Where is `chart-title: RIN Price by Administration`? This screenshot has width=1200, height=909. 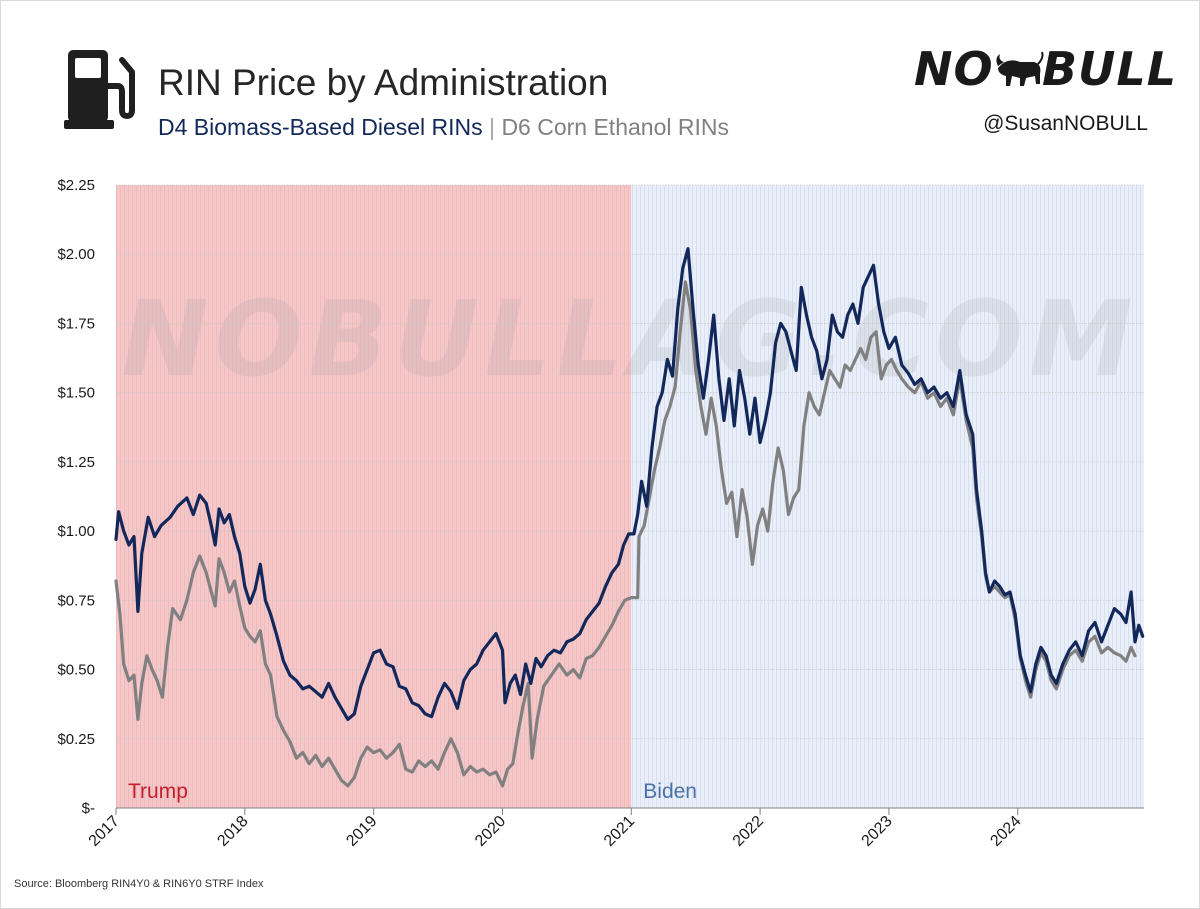
chart-title: RIN Price by Administration is located at coordinates (383, 82).